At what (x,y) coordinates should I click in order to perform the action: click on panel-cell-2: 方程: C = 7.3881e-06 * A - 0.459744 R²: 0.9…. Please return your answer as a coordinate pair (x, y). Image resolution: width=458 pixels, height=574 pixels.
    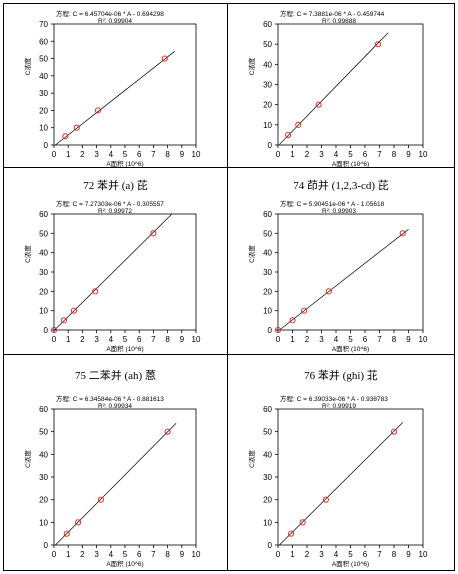
    Looking at the image, I should click on (341, 85).